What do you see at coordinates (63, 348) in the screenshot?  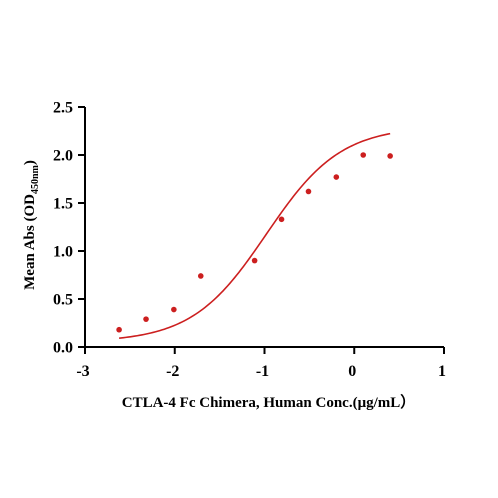 I see `y-tick-label: 0.0` at bounding box center [63, 348].